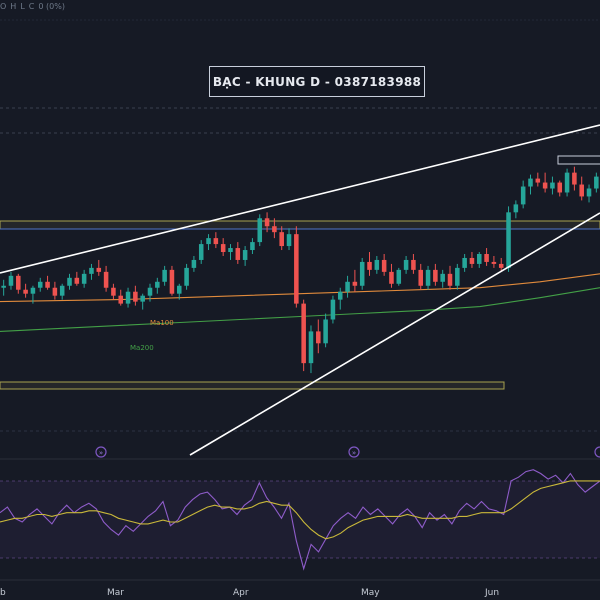 This screenshot has width=600, height=600. Describe the element at coordinates (370, 593) in the screenshot. I see `x-axis-label: May` at that location.